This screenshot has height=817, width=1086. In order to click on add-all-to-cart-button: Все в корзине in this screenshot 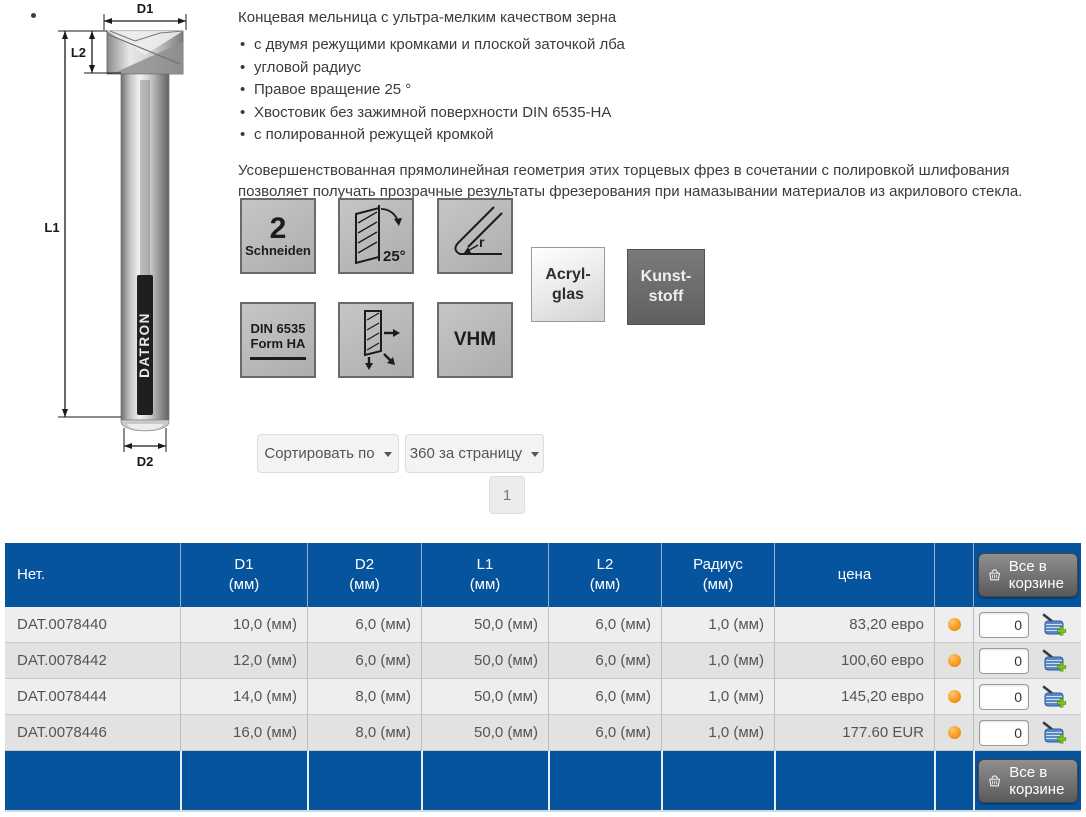, I will do `click(1027, 575)`.